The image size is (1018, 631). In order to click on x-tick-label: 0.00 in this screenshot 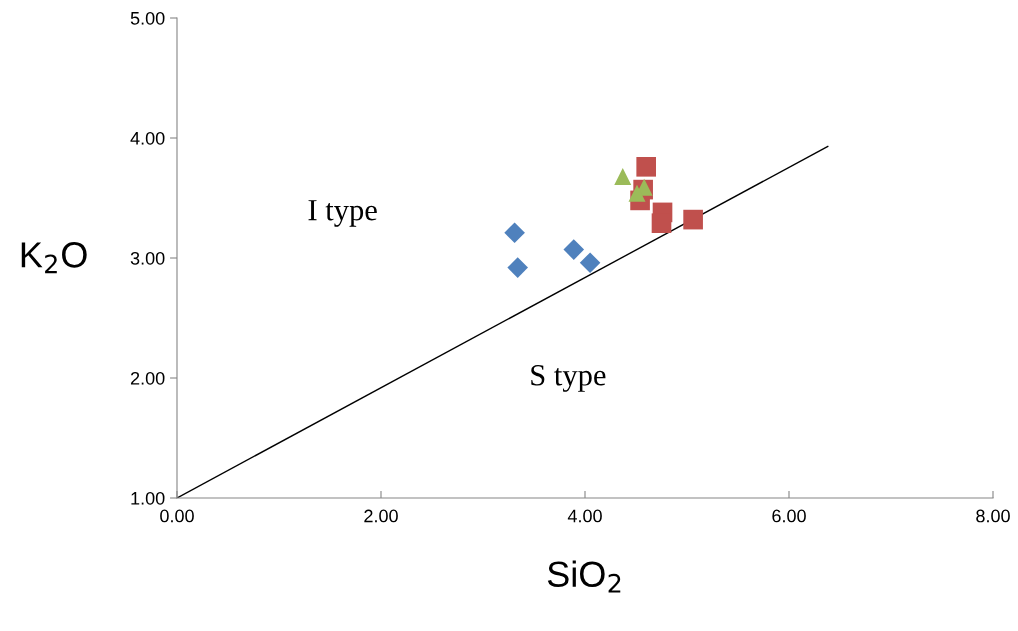, I will do `click(177, 516)`.